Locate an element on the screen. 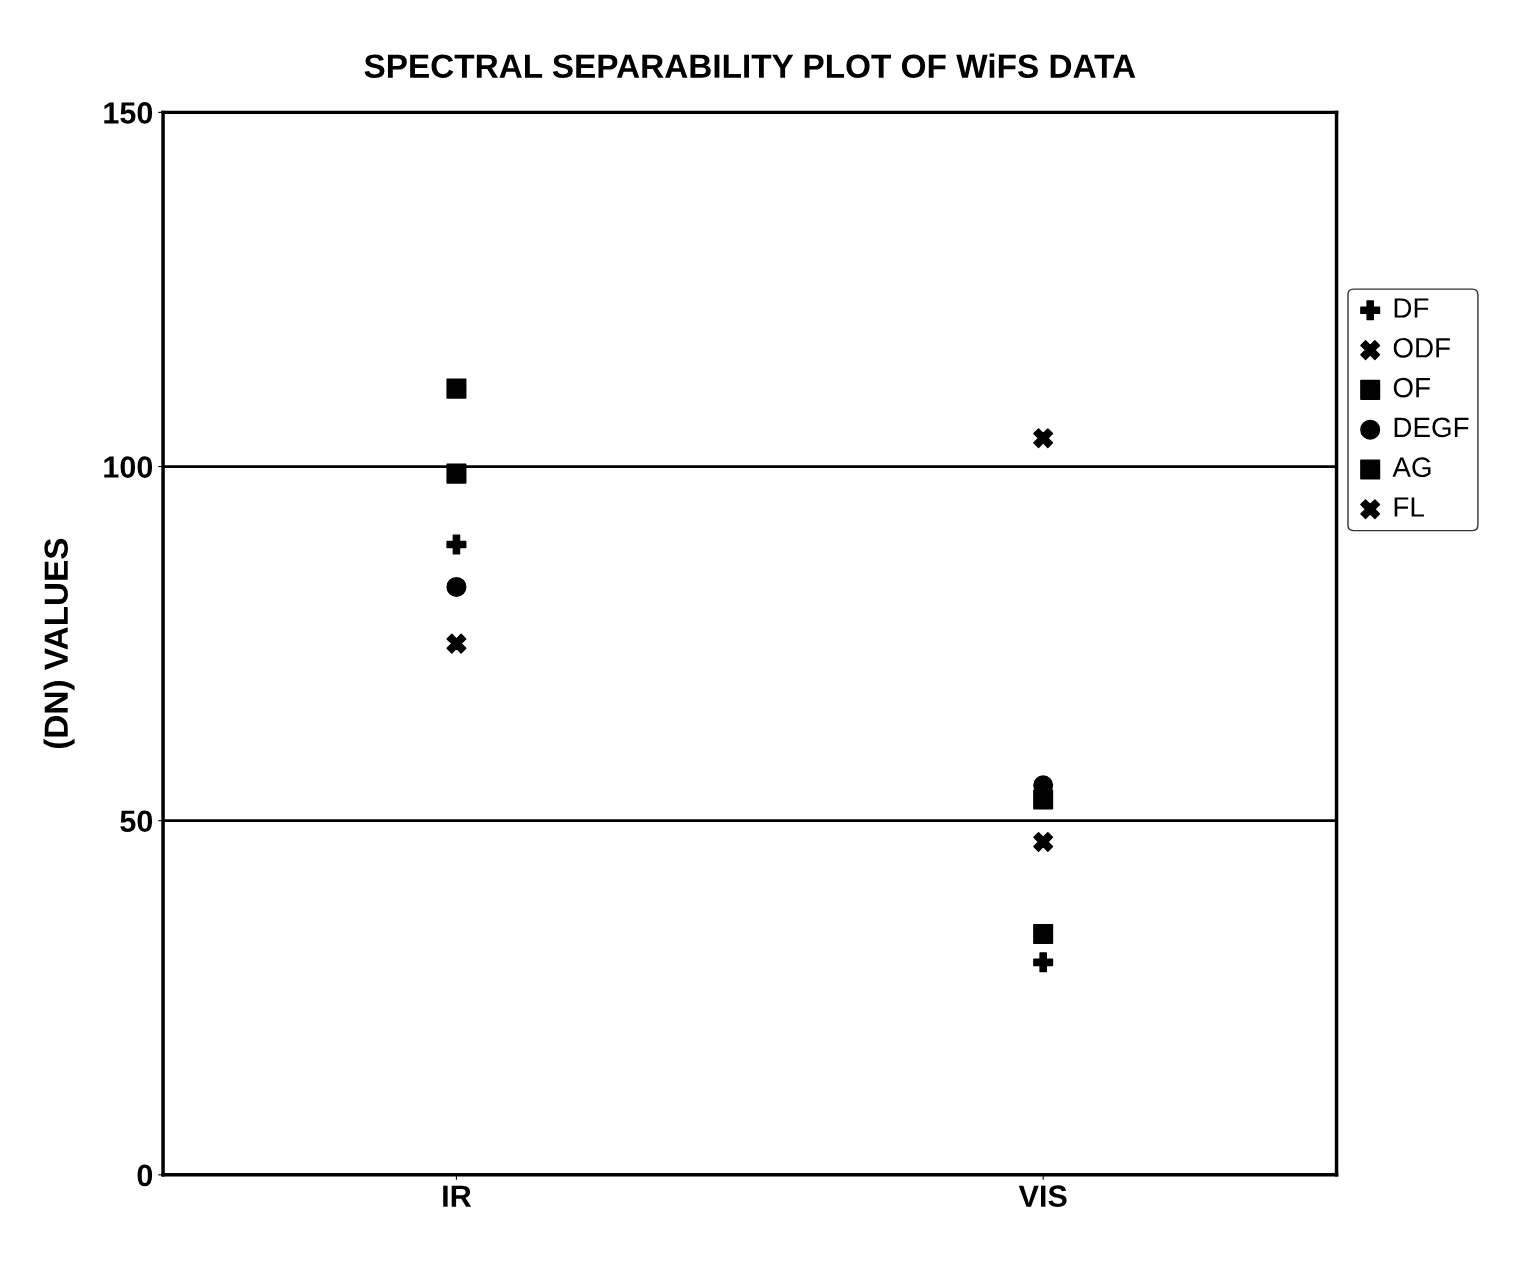 Image resolution: width=1524 pixels, height=1277 pixels. legend-label: OF is located at coordinates (1411, 387).